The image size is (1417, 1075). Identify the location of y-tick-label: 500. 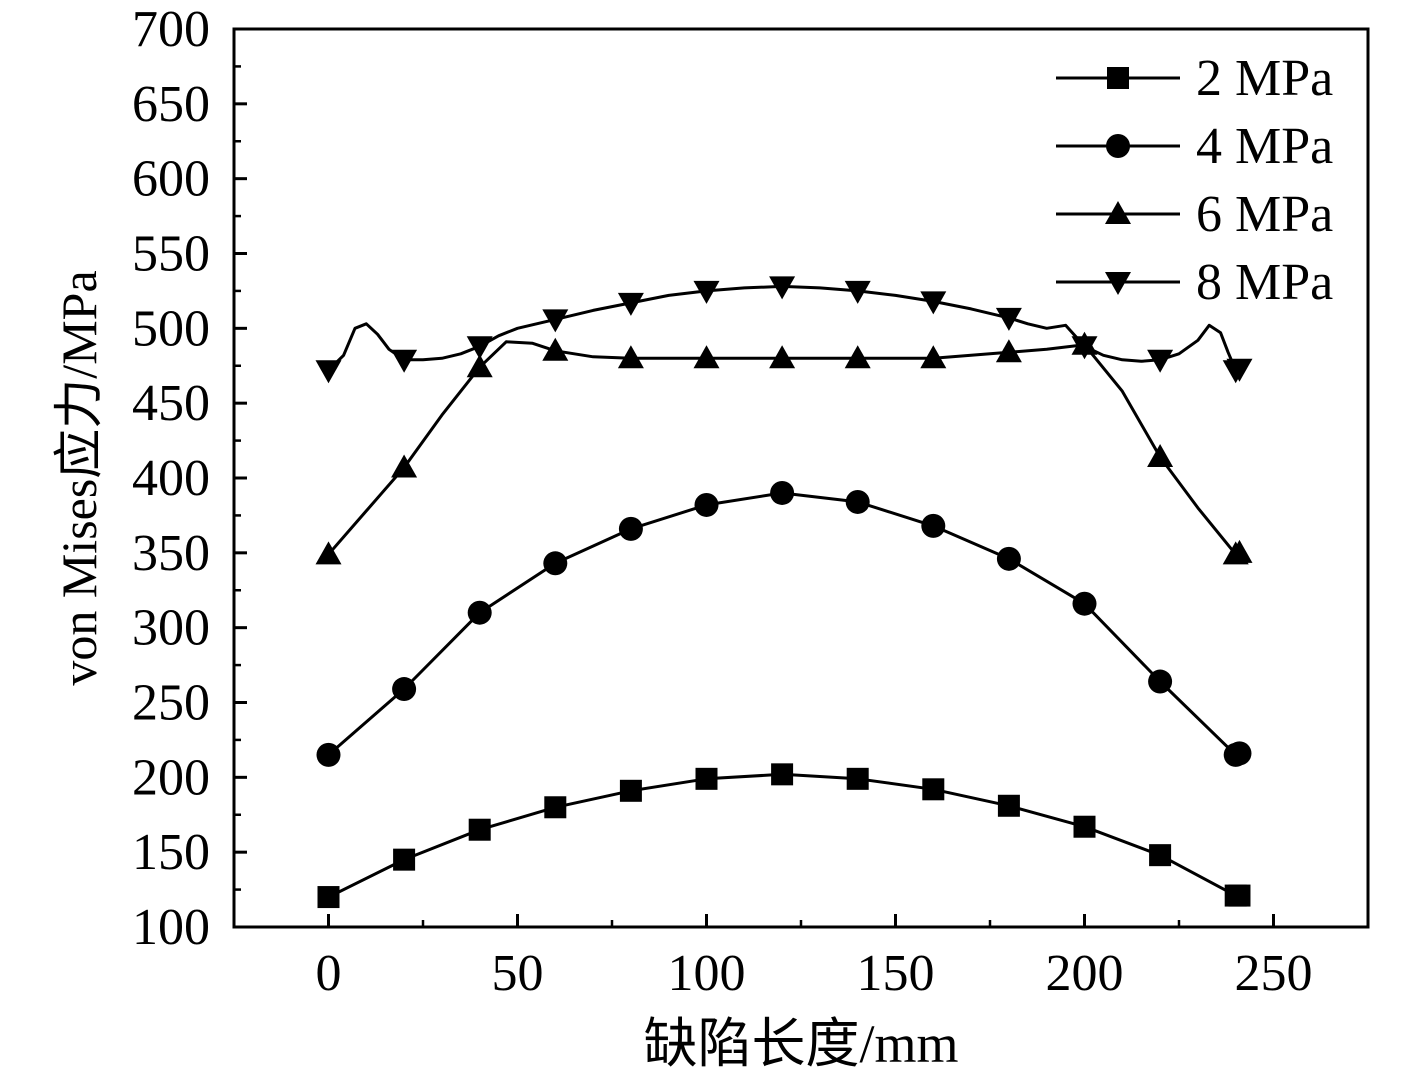
(171, 328).